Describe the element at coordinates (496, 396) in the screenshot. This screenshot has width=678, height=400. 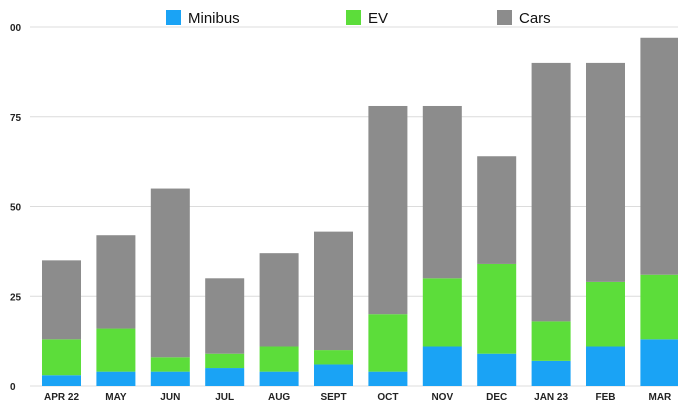
I see `x-tick-label: DEC` at that location.